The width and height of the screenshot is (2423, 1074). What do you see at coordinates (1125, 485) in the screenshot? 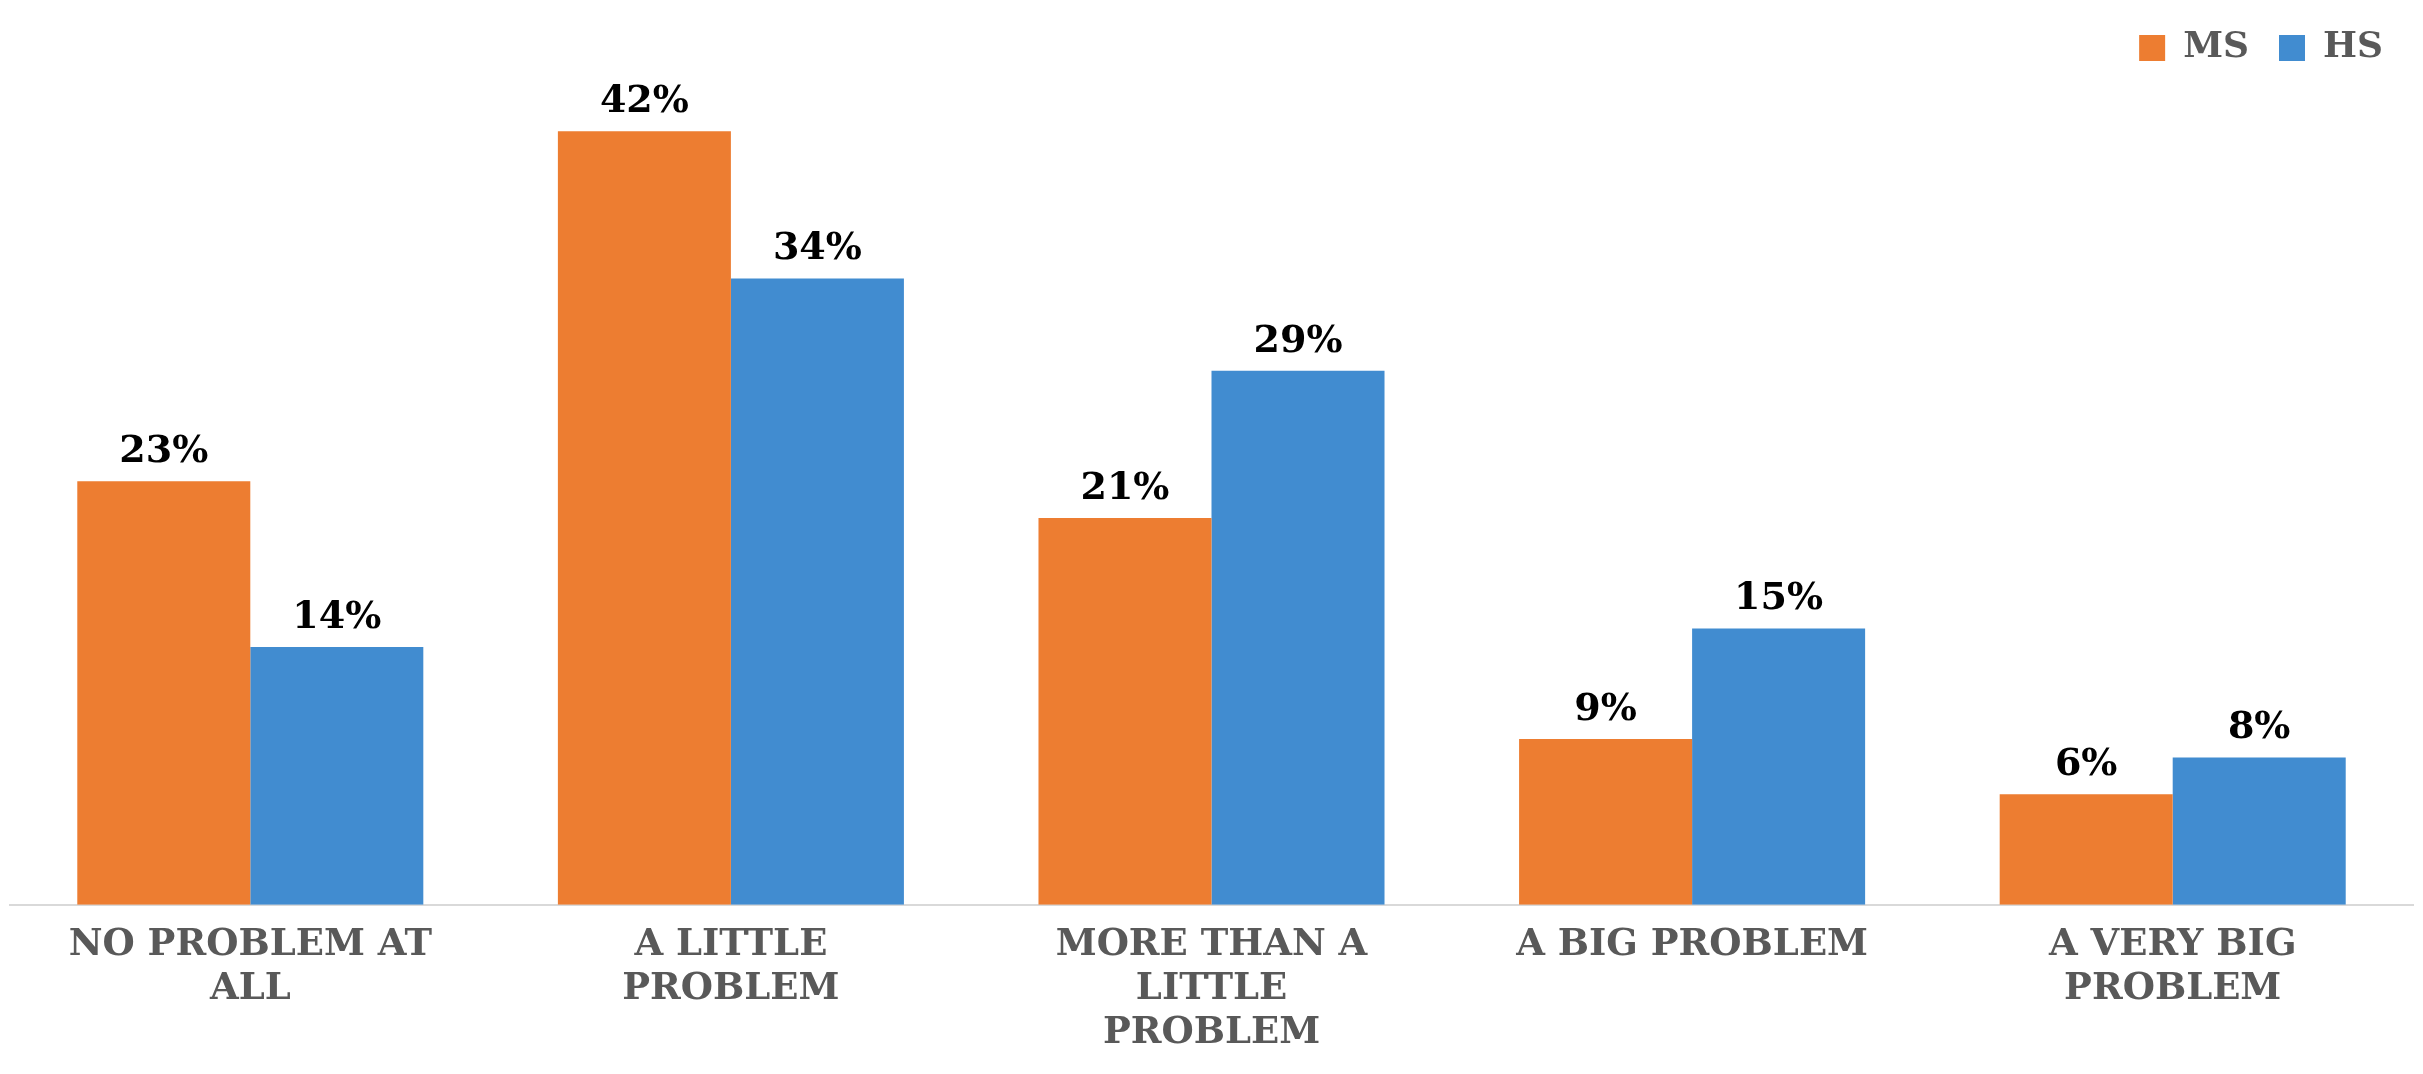
I see `data-label: 21%` at bounding box center [1125, 485].